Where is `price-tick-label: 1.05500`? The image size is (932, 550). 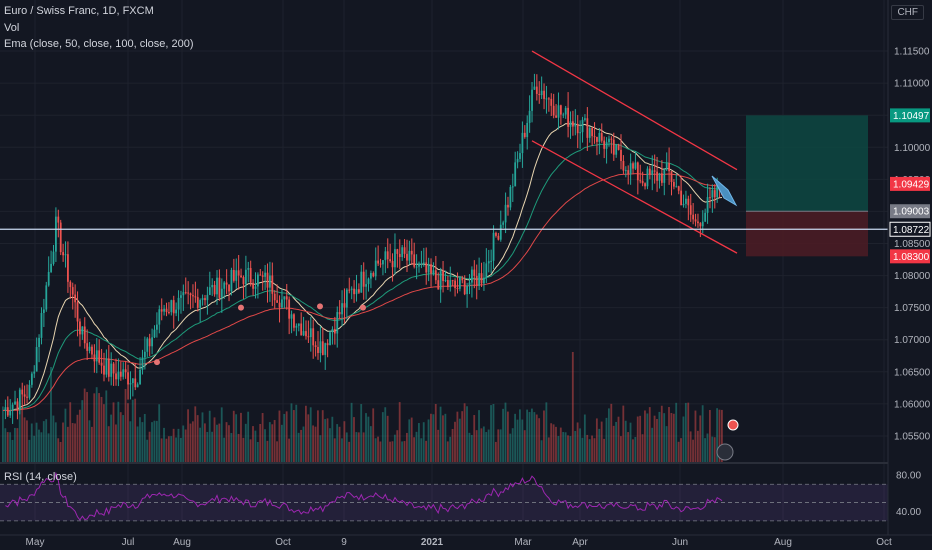
price-tick-label: 1.05500 is located at coordinates (912, 436).